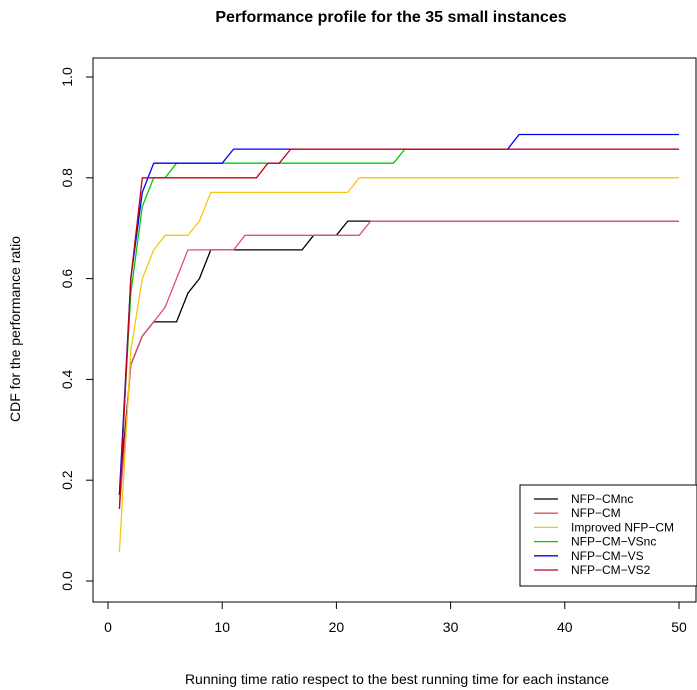  I want to click on y-axis: 0.0 0.2 0.4 0.6 0.8 1.0, so click(76, 329).